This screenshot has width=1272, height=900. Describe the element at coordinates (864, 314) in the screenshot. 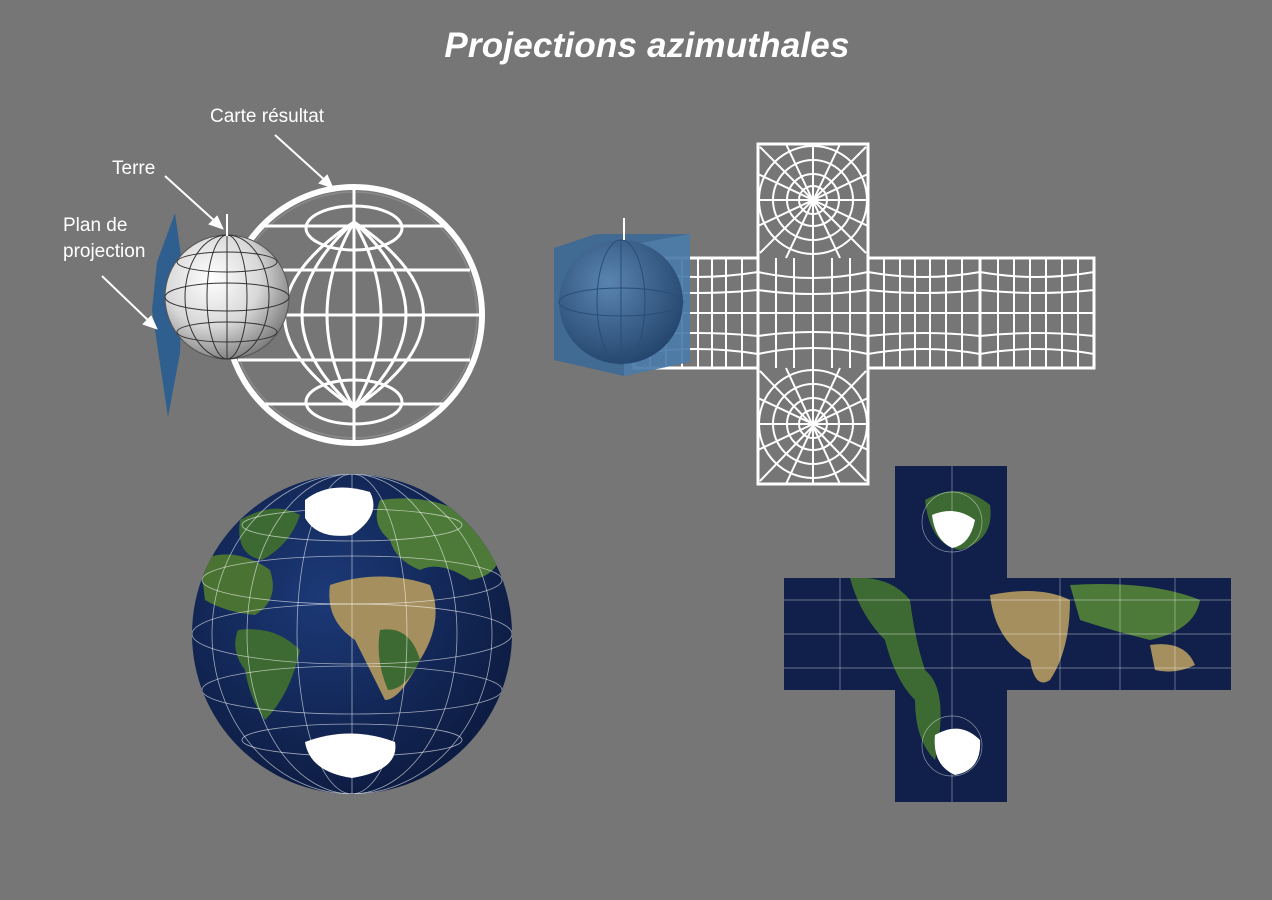

I see `cube-projection-grid` at that location.